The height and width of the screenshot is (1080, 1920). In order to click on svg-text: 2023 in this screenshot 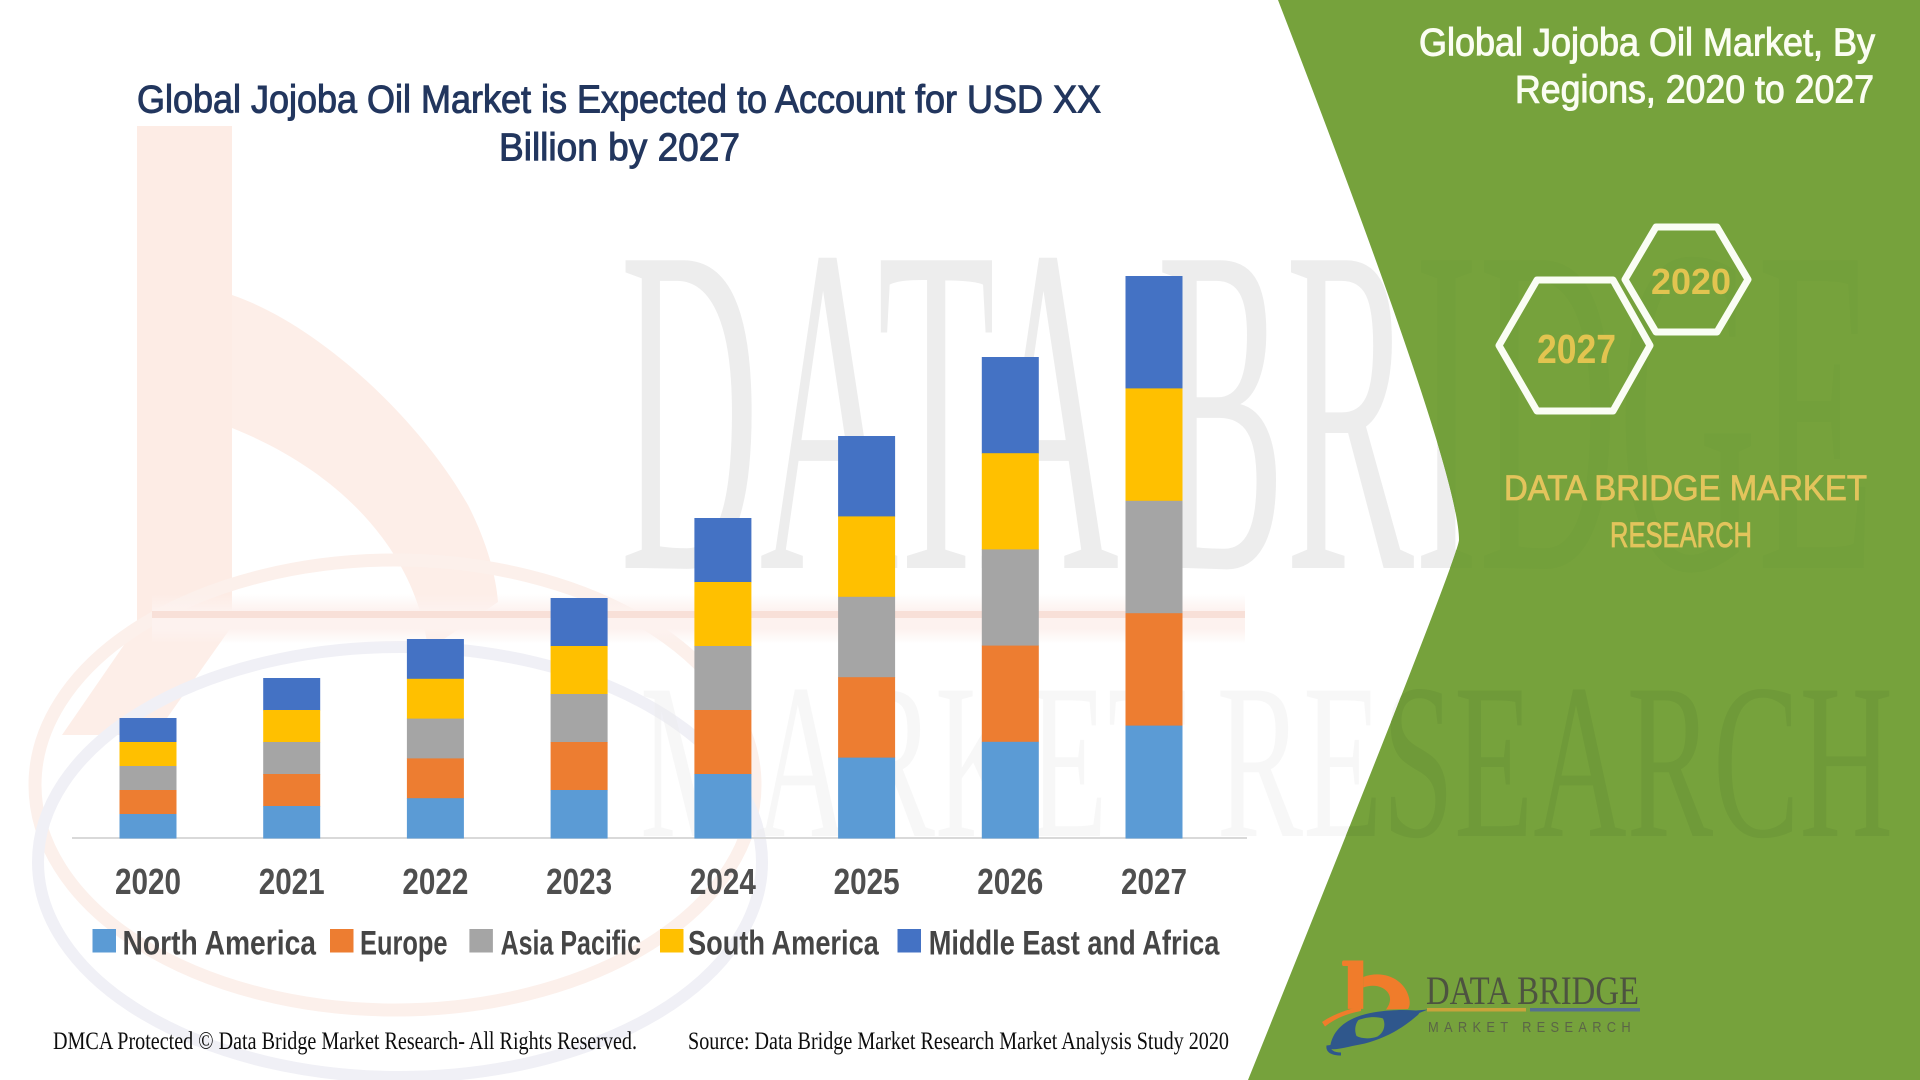, I will do `click(579, 881)`.